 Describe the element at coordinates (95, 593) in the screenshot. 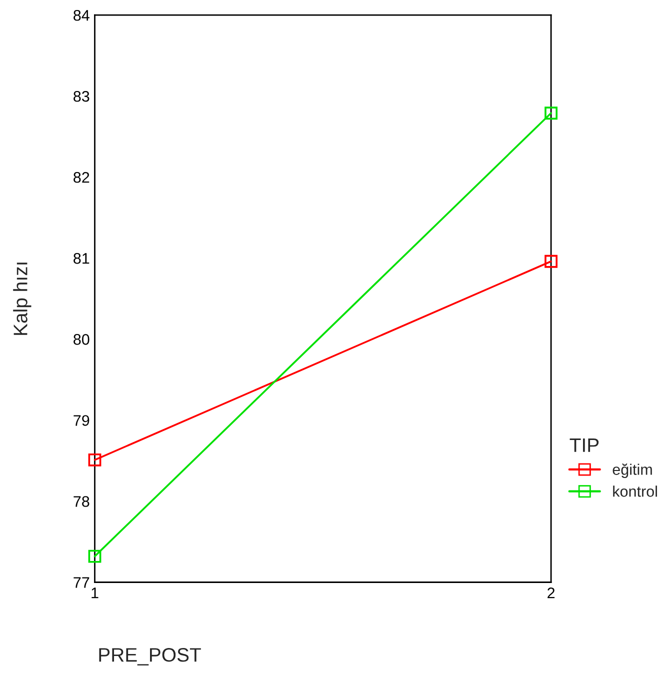

I see `x-tick-label: 1` at that location.